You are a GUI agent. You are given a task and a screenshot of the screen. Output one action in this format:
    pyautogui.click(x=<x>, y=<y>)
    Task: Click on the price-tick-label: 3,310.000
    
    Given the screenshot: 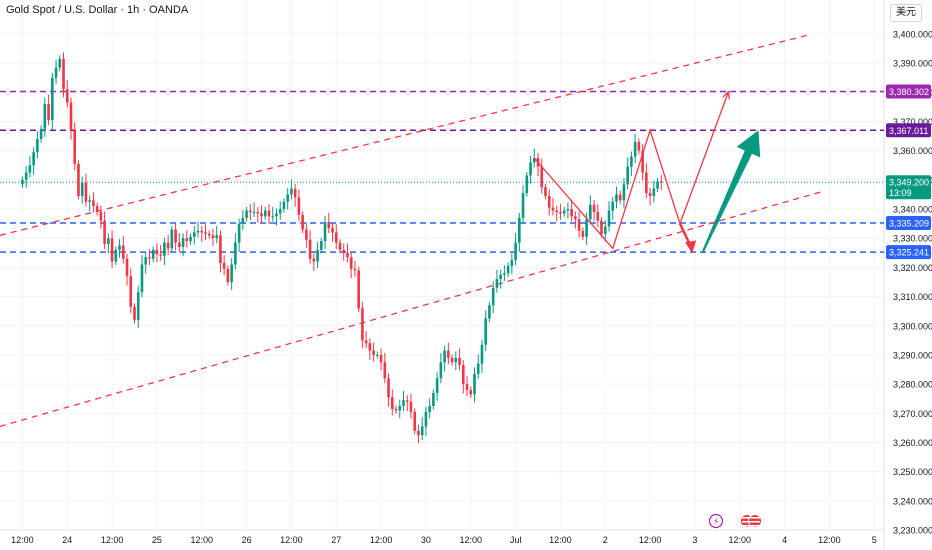 What is the action you would take?
    pyautogui.click(x=912, y=297)
    